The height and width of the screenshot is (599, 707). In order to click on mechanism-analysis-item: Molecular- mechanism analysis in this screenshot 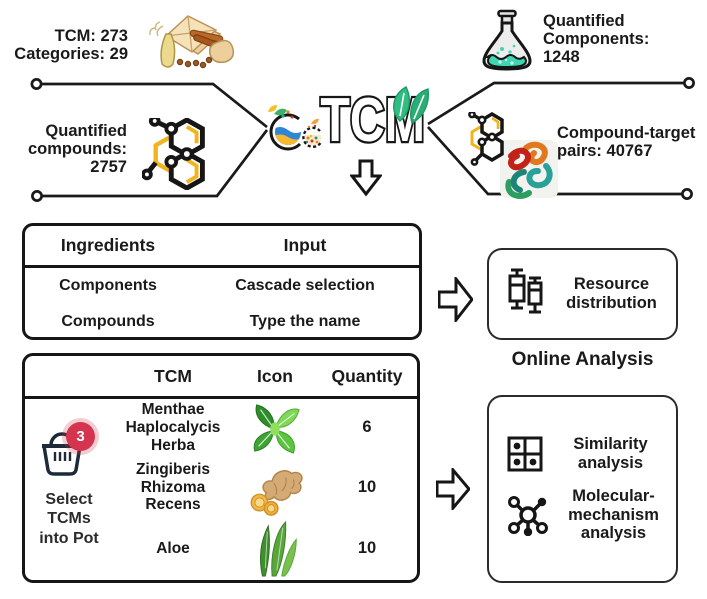, I will do `click(582, 515)`.